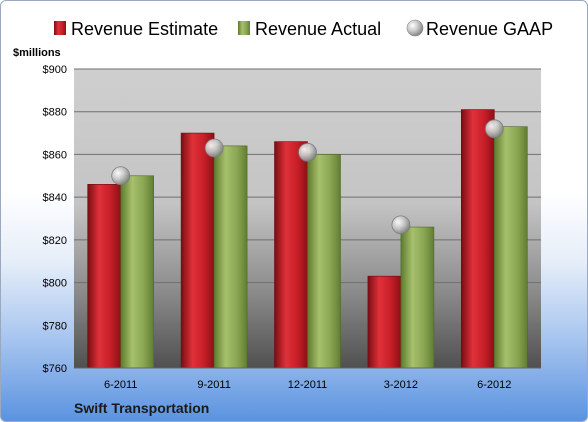  I want to click on legend-swatch-actual, so click(244, 28).